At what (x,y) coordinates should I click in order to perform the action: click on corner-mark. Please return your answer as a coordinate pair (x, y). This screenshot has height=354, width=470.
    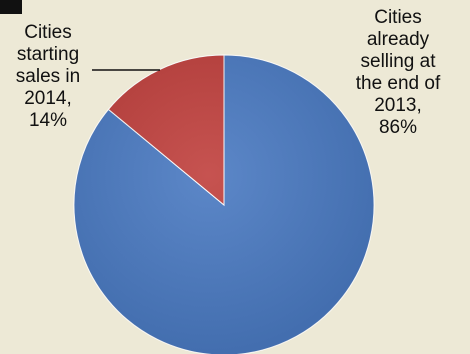
    Looking at the image, I should click on (11, 7).